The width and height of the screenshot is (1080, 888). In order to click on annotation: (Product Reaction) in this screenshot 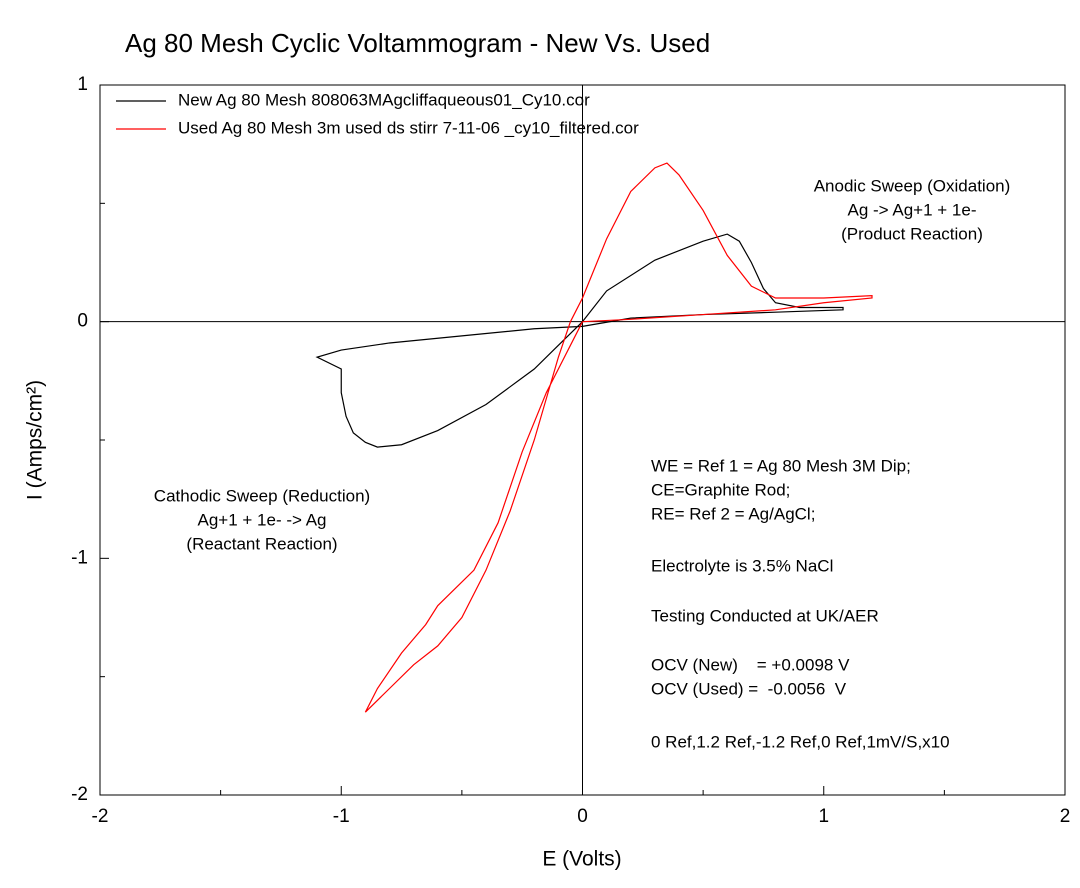, I will do `click(912, 233)`.